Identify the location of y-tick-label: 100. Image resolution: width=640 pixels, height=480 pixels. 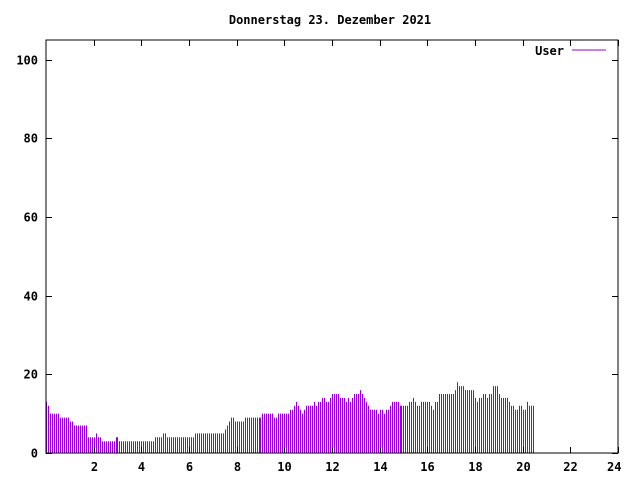
(27, 61).